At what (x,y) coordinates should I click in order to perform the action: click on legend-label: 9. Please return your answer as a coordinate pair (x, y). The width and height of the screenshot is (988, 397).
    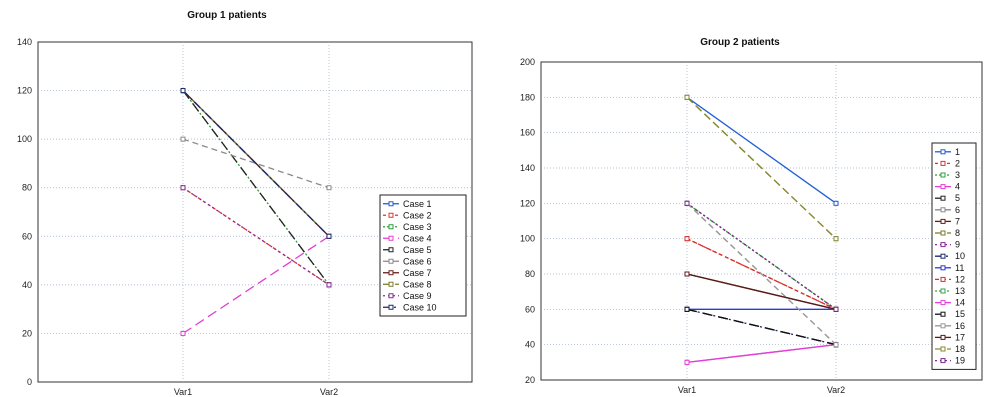
    Looking at the image, I should click on (957, 245).